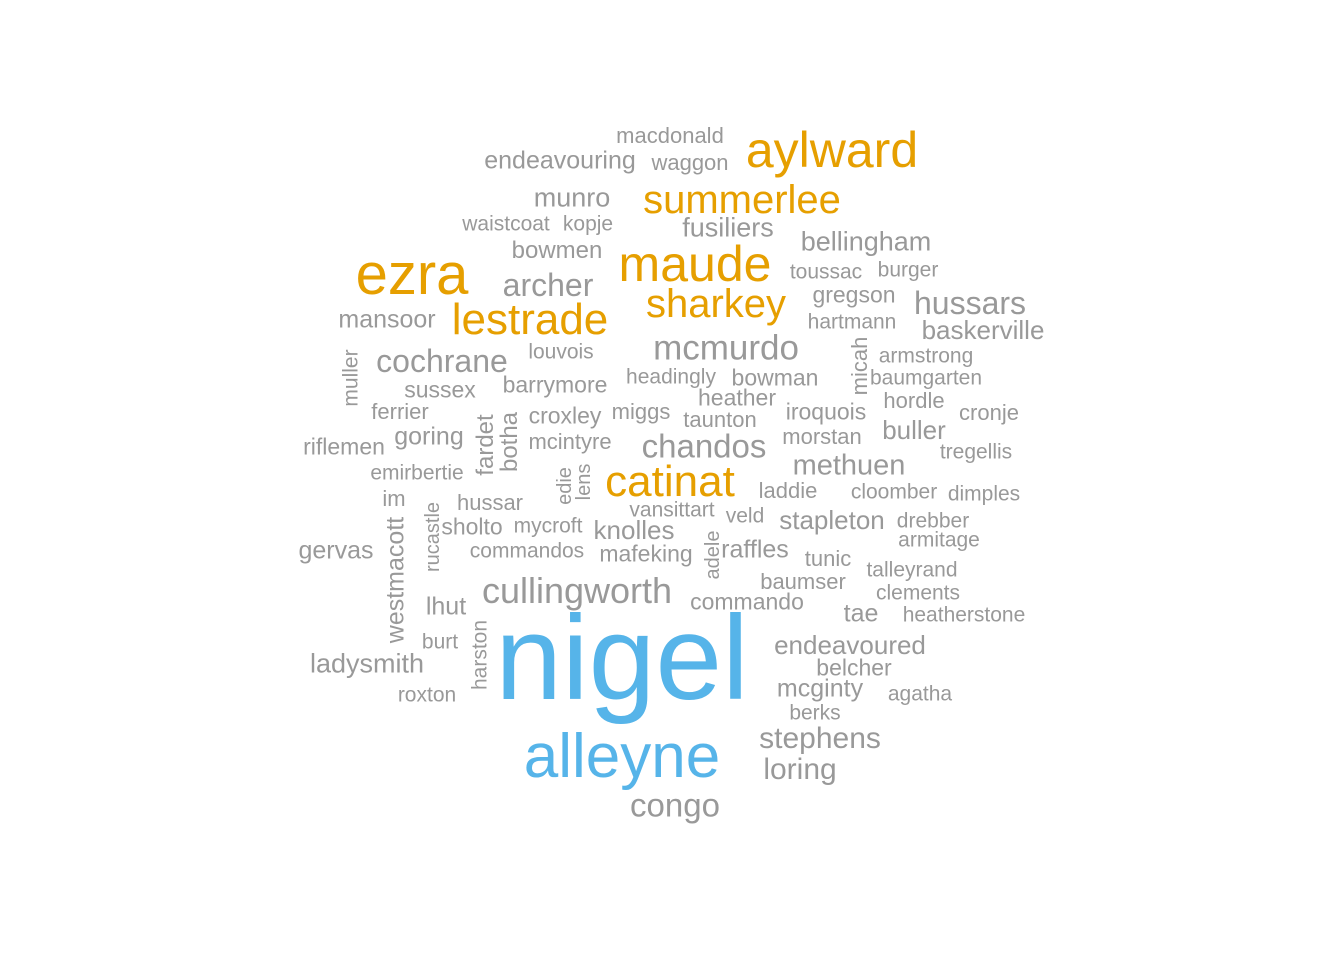  What do you see at coordinates (565, 486) in the screenshot?
I see `word-edie: edie` at bounding box center [565, 486].